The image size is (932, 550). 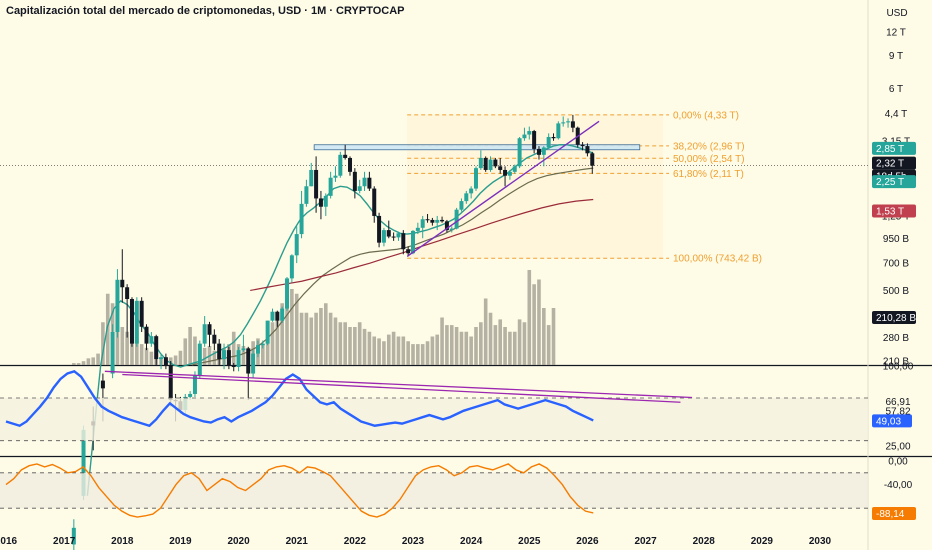 What do you see at coordinates (709, 146) in the screenshot?
I see `fib-label-1: 38,20% (2,96 T)` at bounding box center [709, 146].